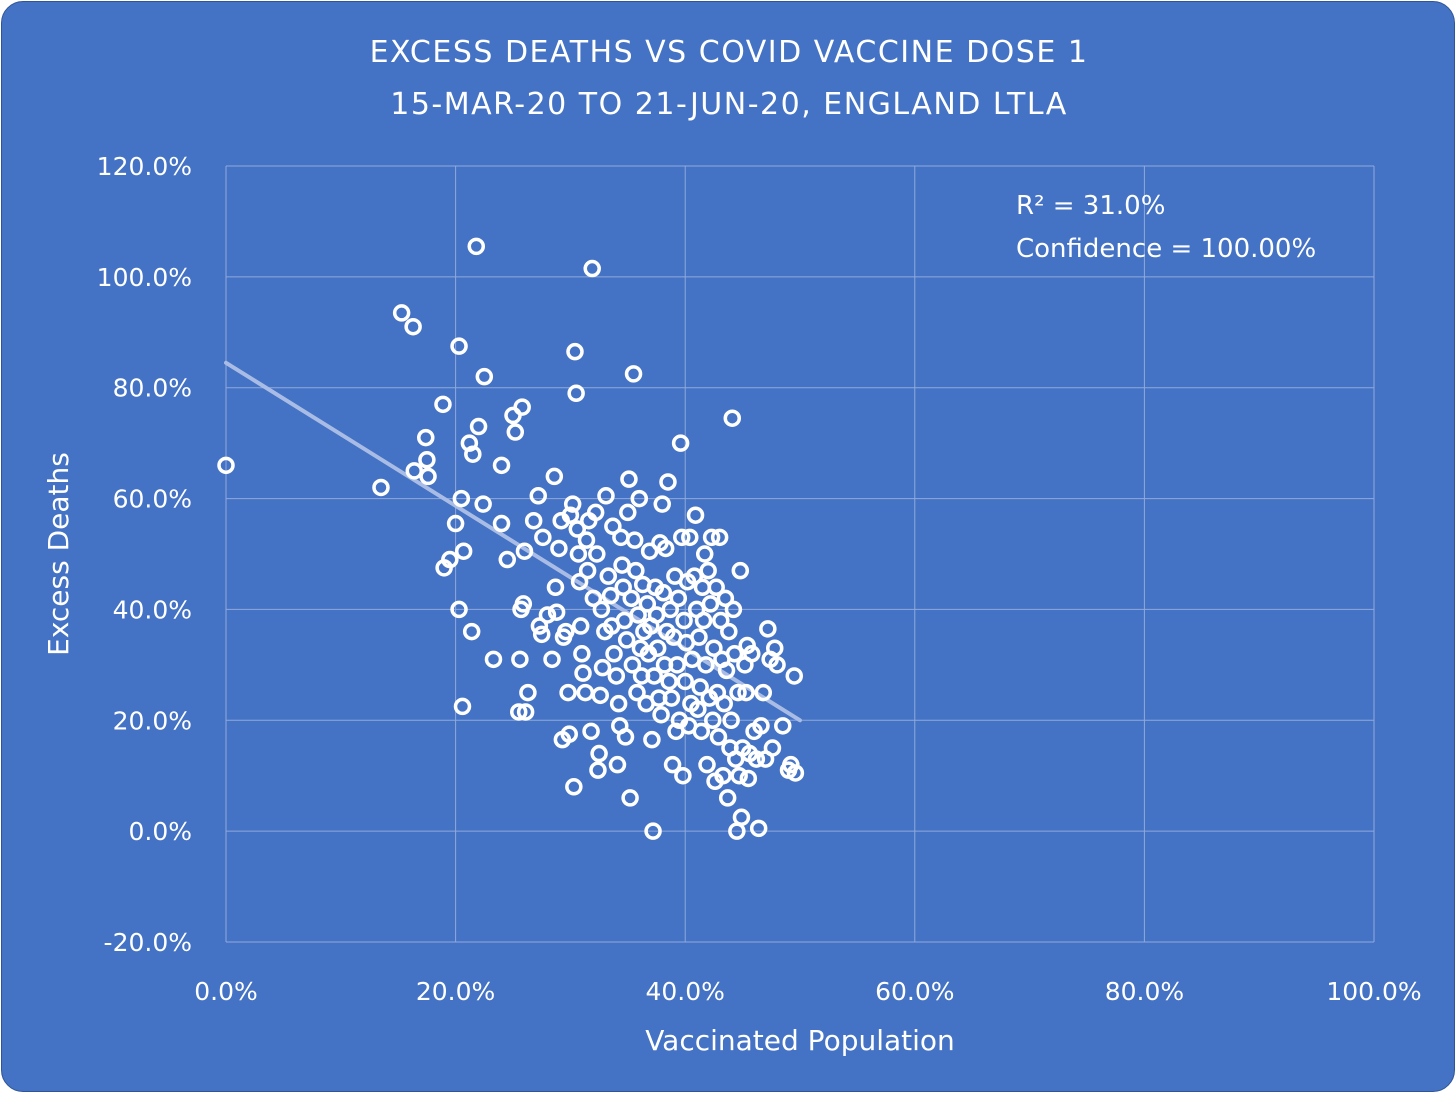 The image size is (1456, 1093). I want to click on y-axis-title: Excess Deaths, so click(58, 554).